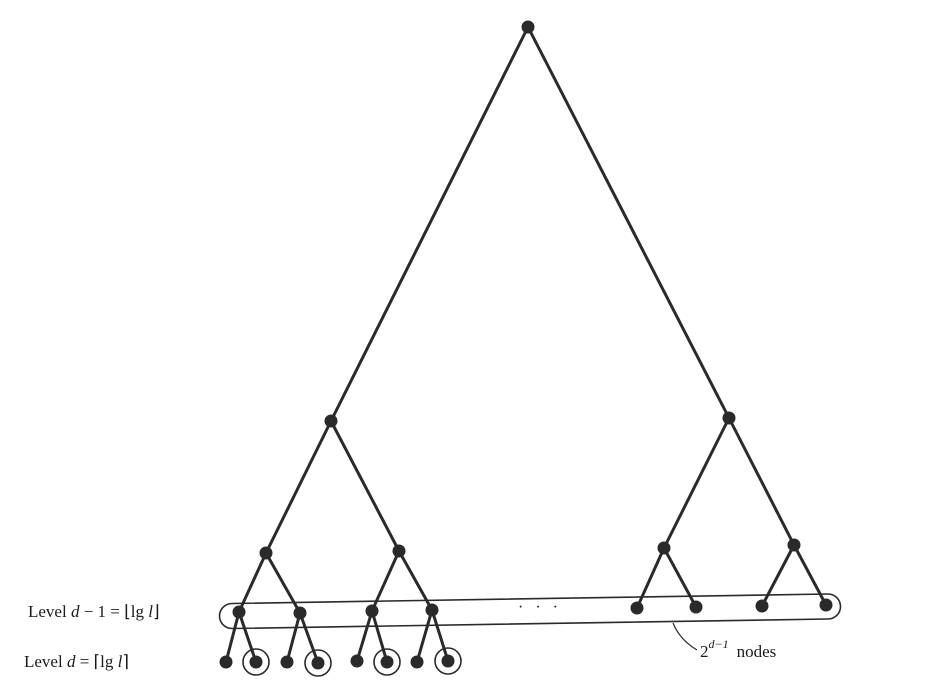 The width and height of the screenshot is (925, 688). What do you see at coordinates (113, 611) in the screenshot?
I see `level-upper-rest: − 1 = ⌊lg` at bounding box center [113, 611].